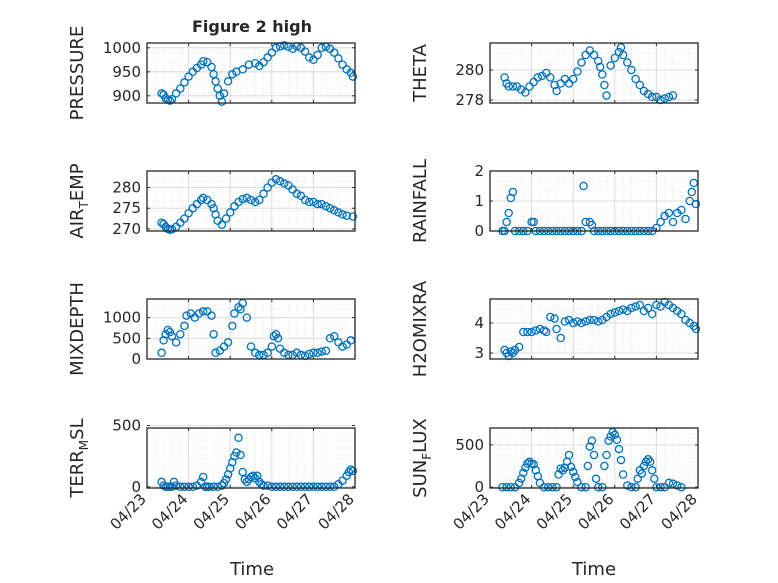 The width and height of the screenshot is (778, 583). I want to click on y-axis-label: SUNFLUX, so click(422, 458).